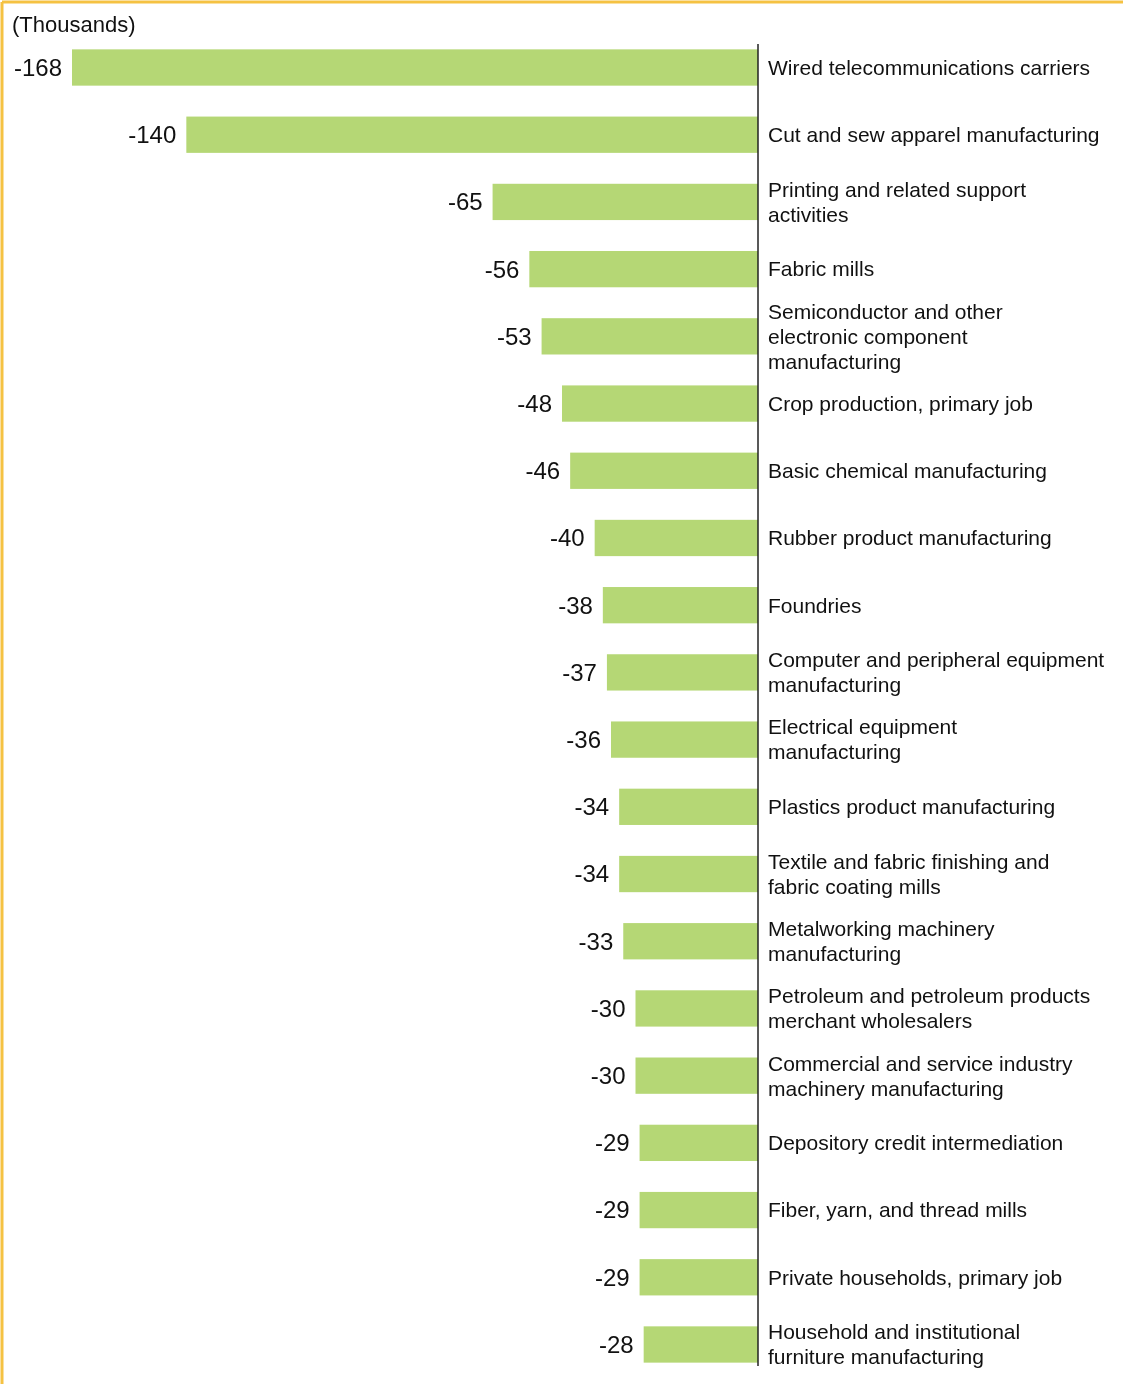 The width and height of the screenshot is (1123, 1384). I want to click on data-label: -168, so click(37, 67).